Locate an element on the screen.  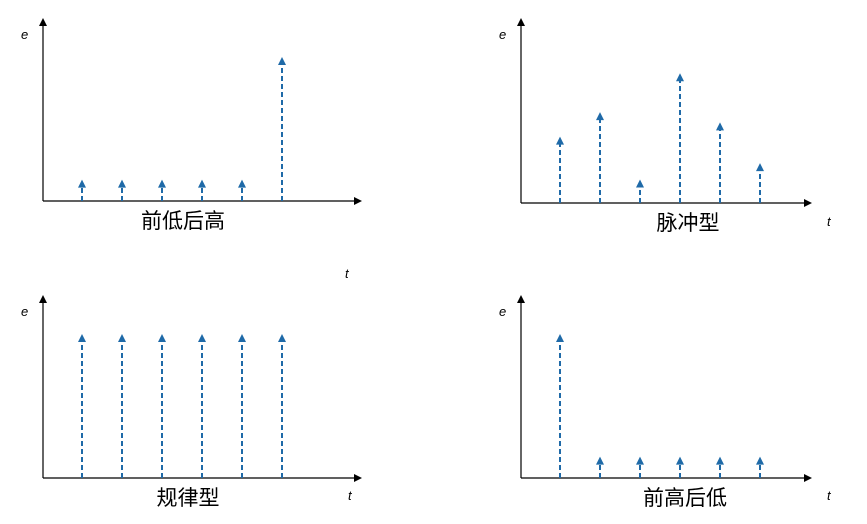
chart-title: 脉冲型 is located at coordinates (688, 223).